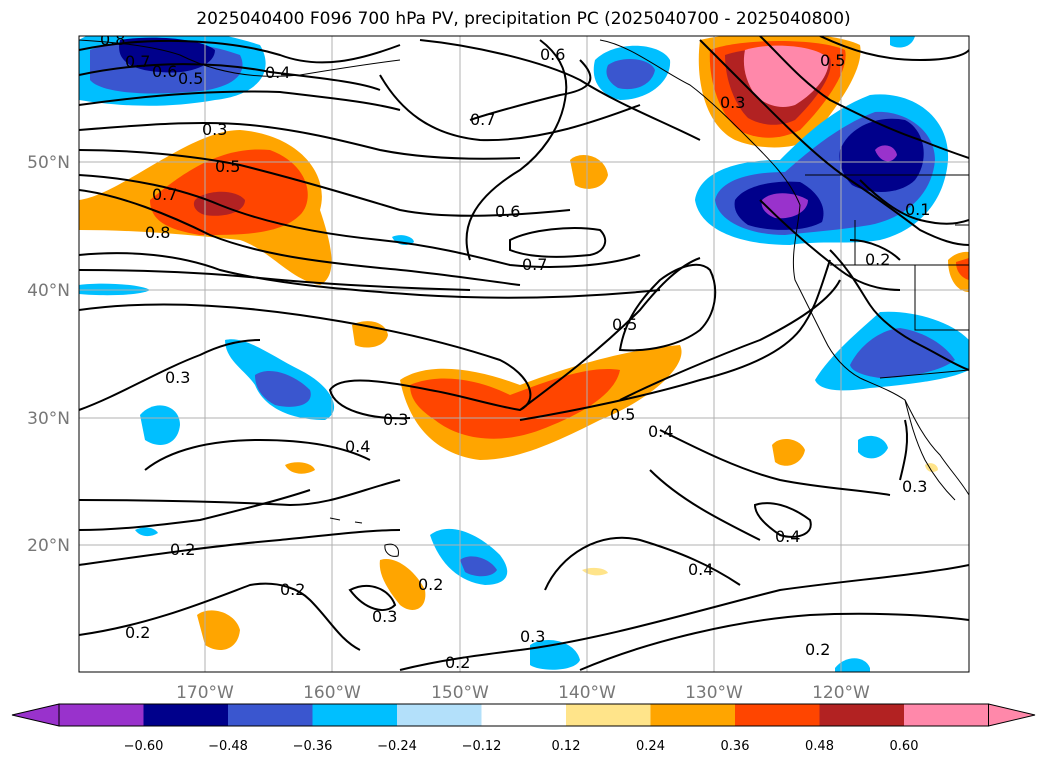 The width and height of the screenshot is (1047, 765). I want to click on state-border, so click(941, 298).